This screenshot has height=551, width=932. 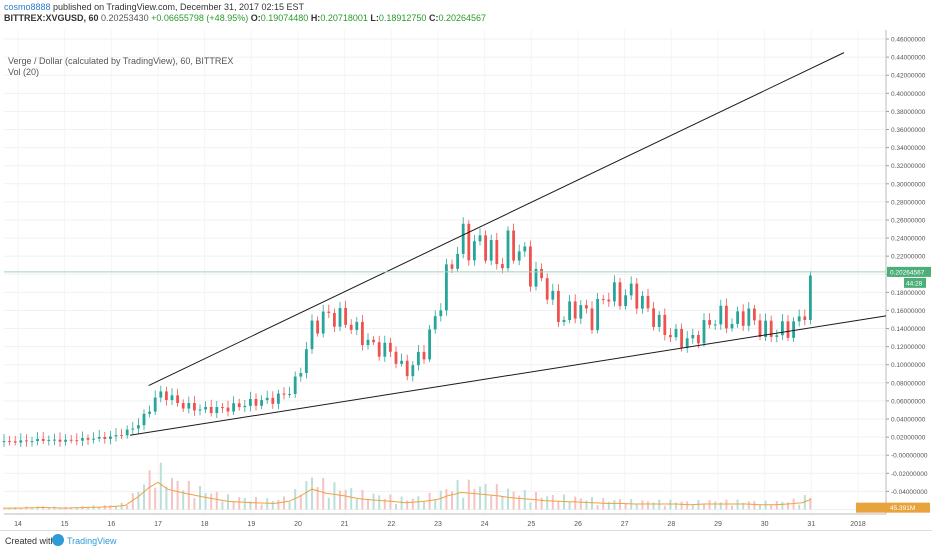 I want to click on tradingview-brand-link: TradingView, so click(x=92, y=541).